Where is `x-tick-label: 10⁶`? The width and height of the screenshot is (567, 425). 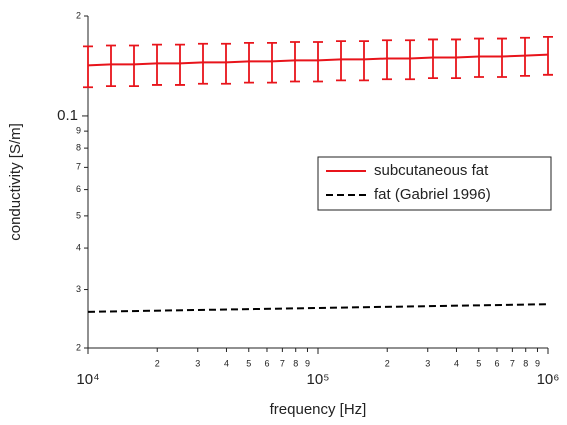 x-tick-label: 10⁶ is located at coordinates (548, 379).